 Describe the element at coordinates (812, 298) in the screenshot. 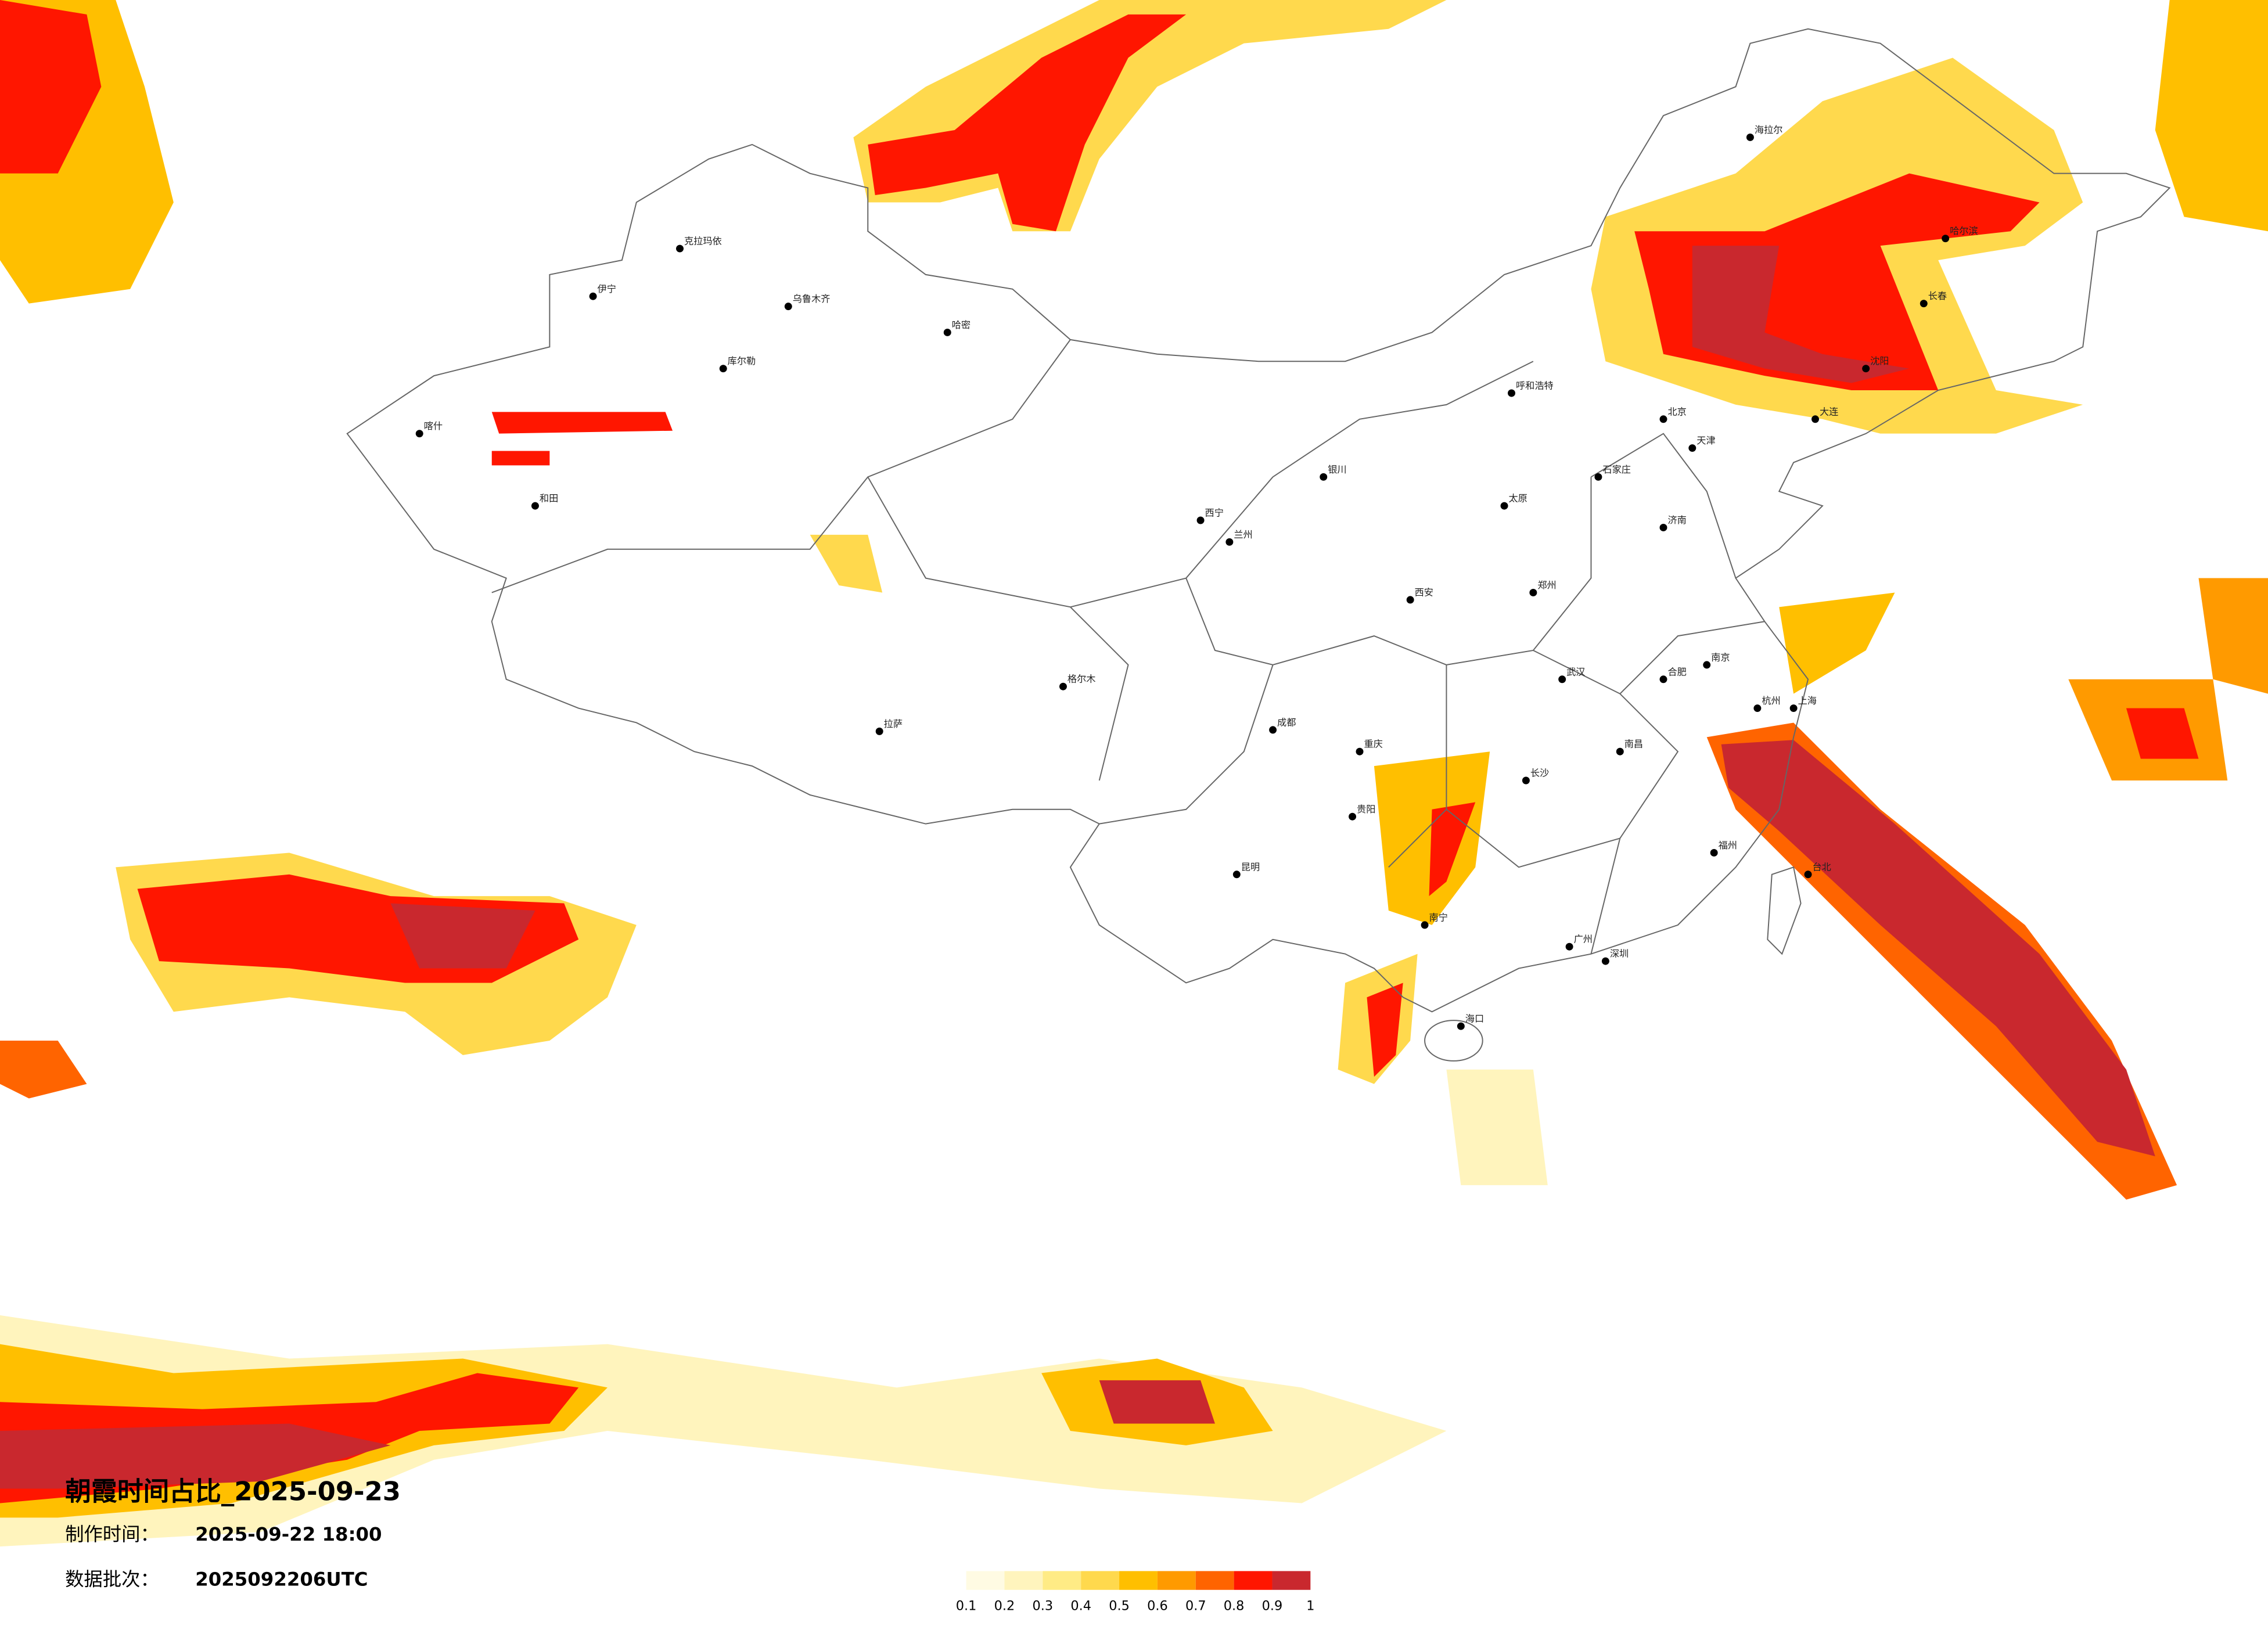

I see `city-label: 乌鲁木齐` at that location.